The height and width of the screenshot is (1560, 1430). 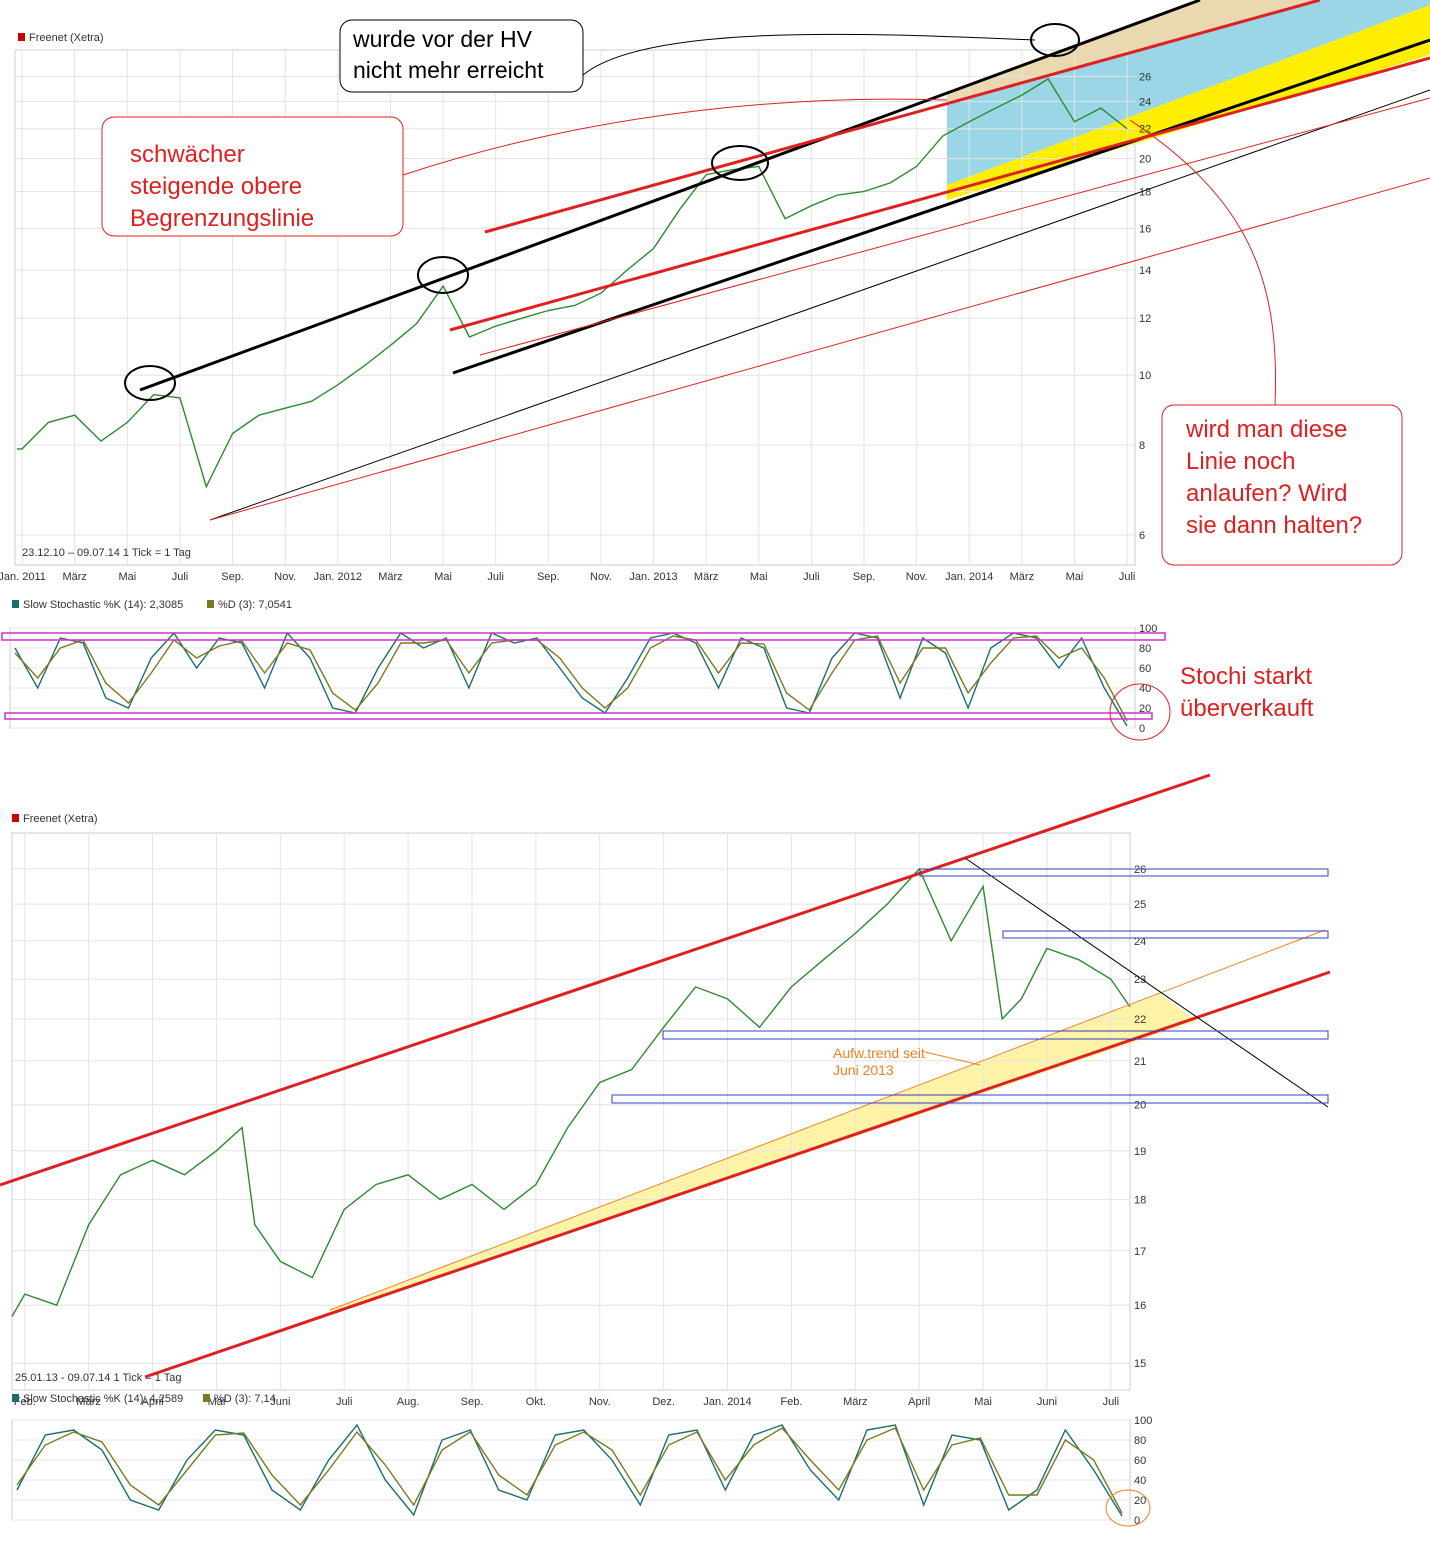 What do you see at coordinates (1188, 92) in the screenshot?
I see `zone-blue` at bounding box center [1188, 92].